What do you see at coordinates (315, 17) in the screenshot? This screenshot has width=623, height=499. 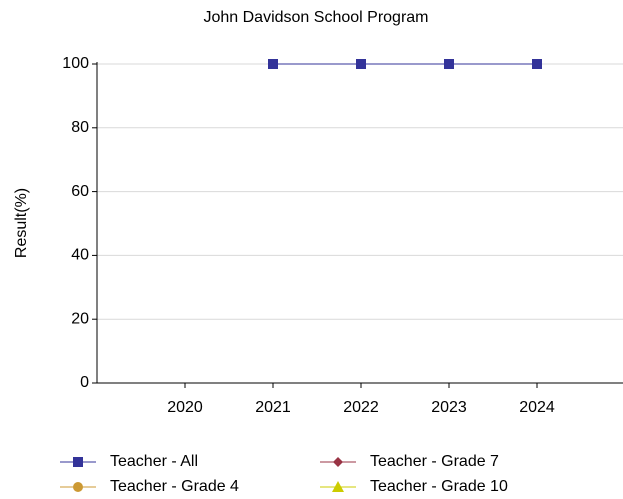 I see `chart-title: John Davidson School Program` at bounding box center [315, 17].